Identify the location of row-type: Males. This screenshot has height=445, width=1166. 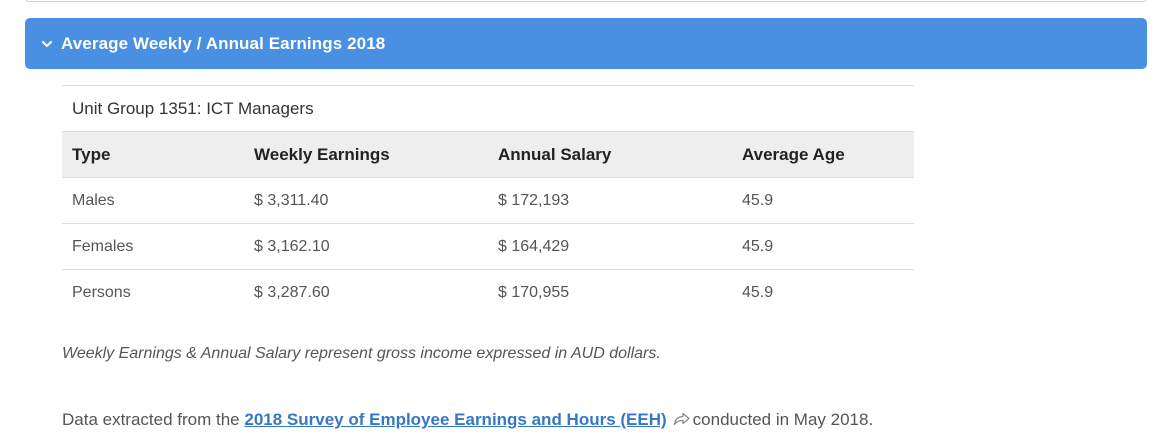
(153, 200).